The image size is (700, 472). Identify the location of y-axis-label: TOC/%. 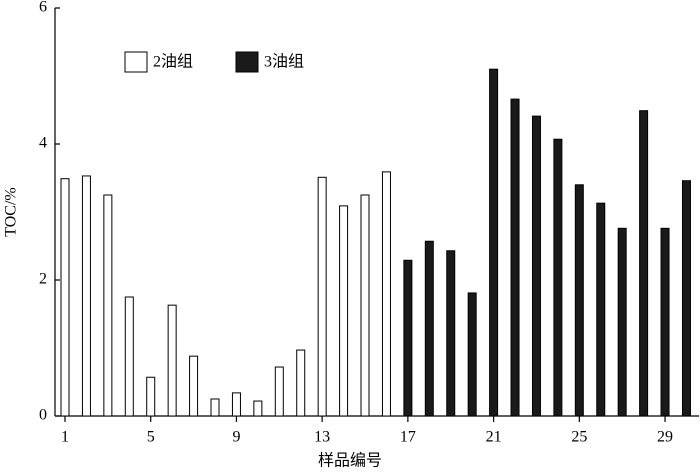
(11, 211).